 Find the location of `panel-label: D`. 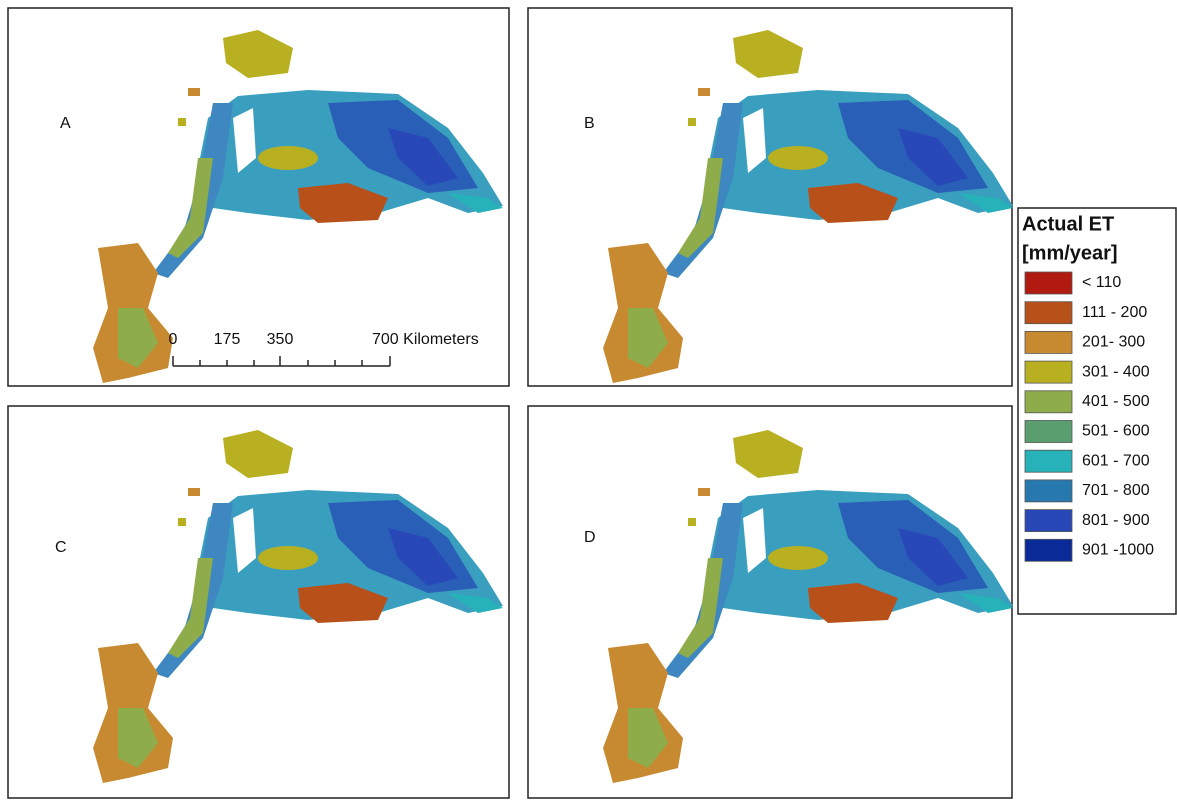

panel-label: D is located at coordinates (590, 537).